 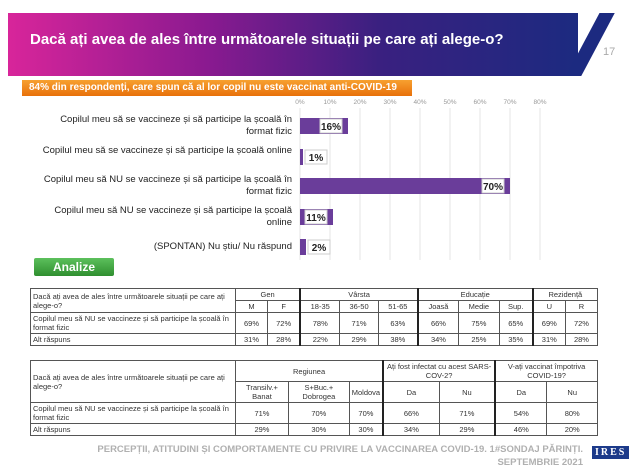 What do you see at coordinates (521, 413) in the screenshot?
I see `table-cell: 54%` at bounding box center [521, 413].